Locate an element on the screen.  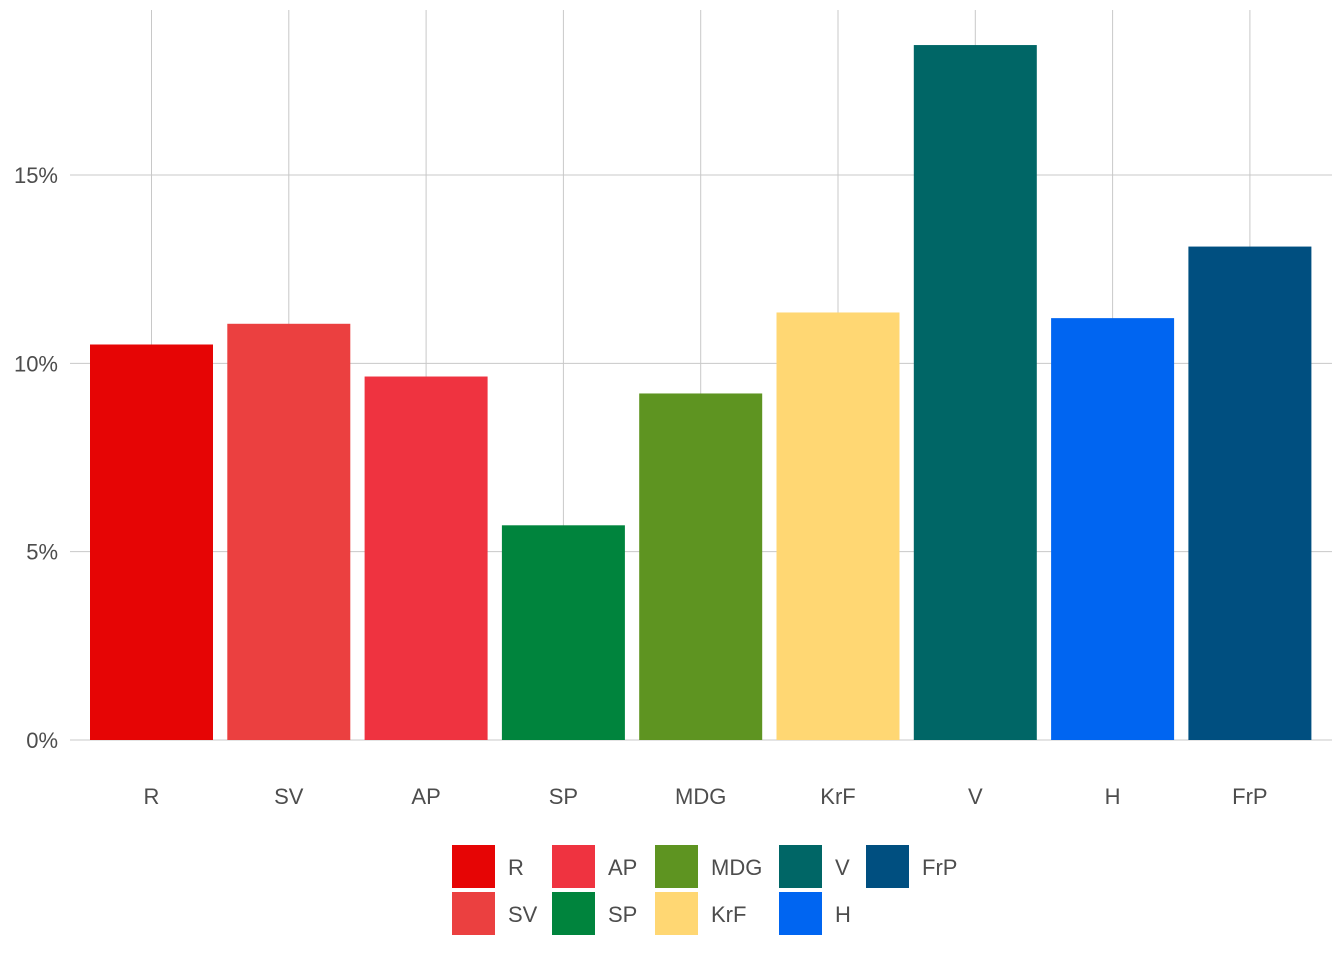
legend-item-v: V is located at coordinates (814, 866).